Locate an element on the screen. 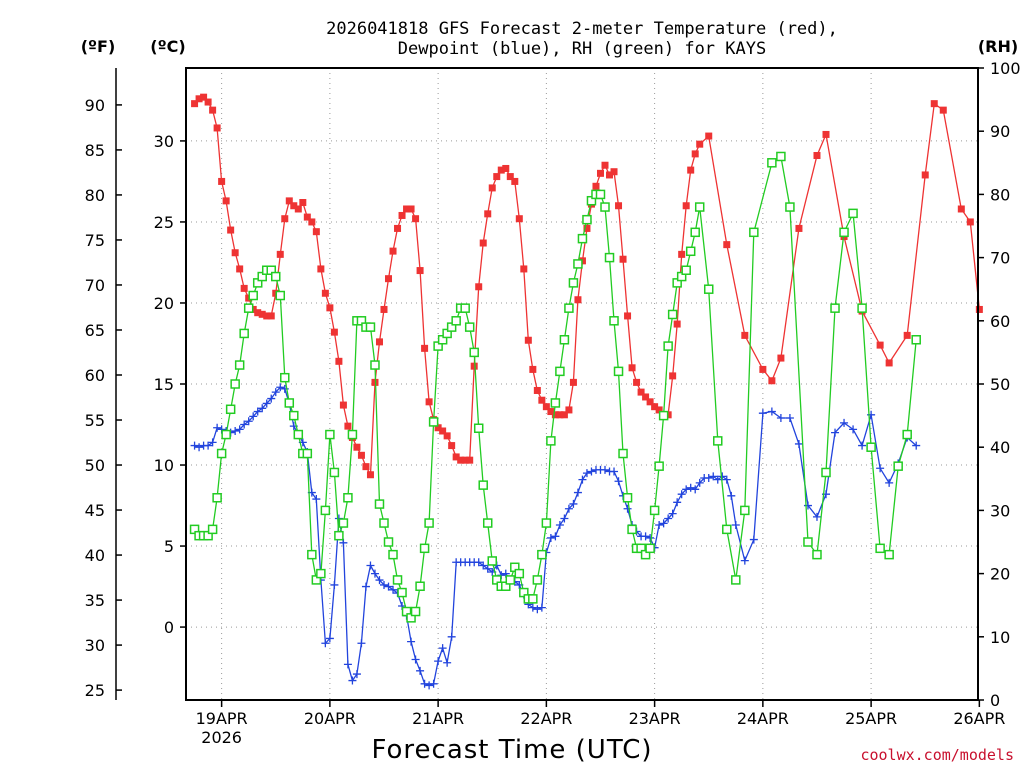 The image size is (1024, 768). credit-link: coolwx.com/models is located at coordinates (937, 755).